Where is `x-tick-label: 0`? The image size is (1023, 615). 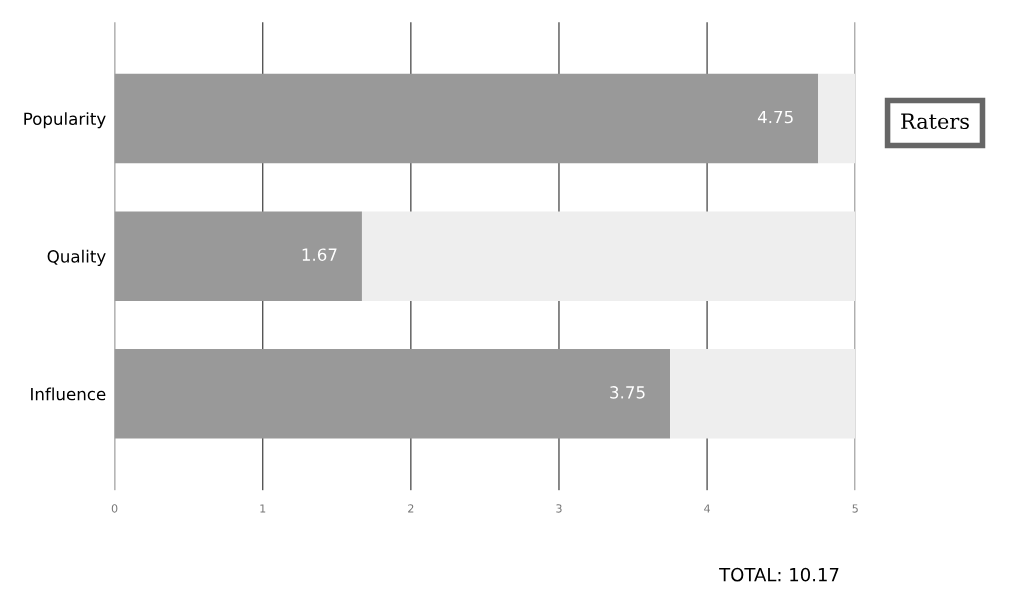 x-tick-label: 0 is located at coordinates (114, 508).